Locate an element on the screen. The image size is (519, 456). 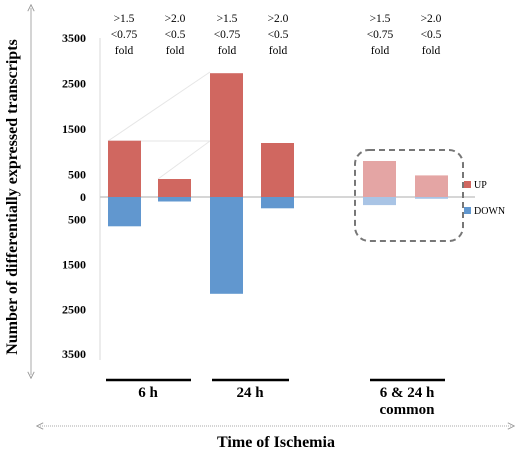
group-label-common-line2: common is located at coordinates (408, 410).